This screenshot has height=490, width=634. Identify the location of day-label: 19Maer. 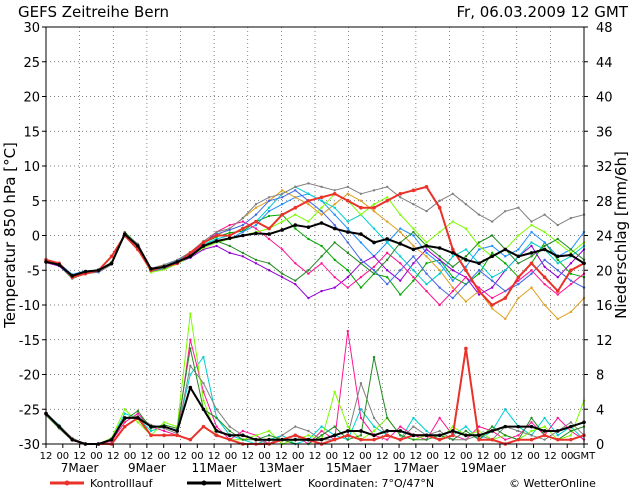
(482, 468).